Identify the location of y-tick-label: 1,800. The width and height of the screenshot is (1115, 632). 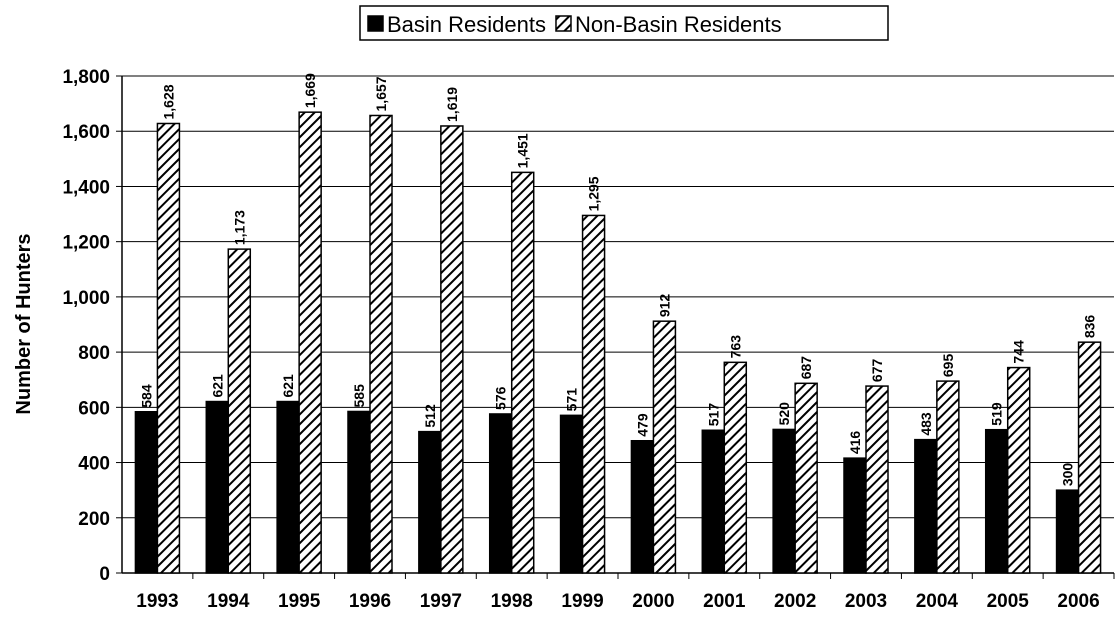
(86, 77).